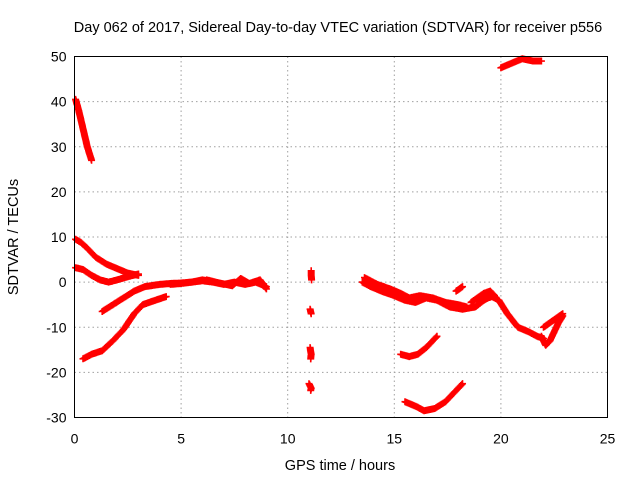 This screenshot has width=640, height=480. Describe the element at coordinates (56, 418) in the screenshot. I see `y-tick-label: -30` at that location.